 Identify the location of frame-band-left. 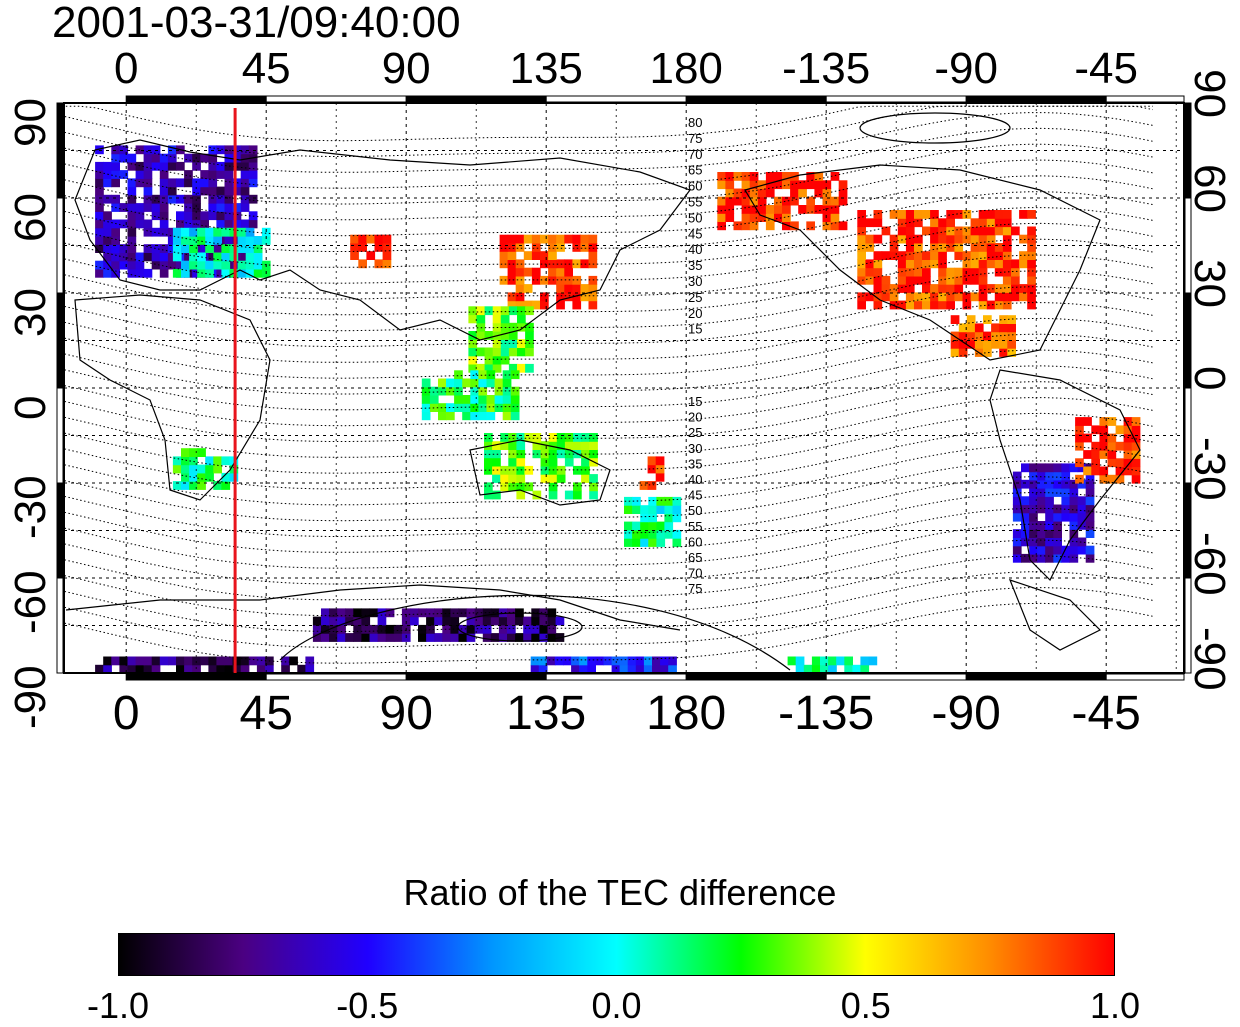
(60, 340).